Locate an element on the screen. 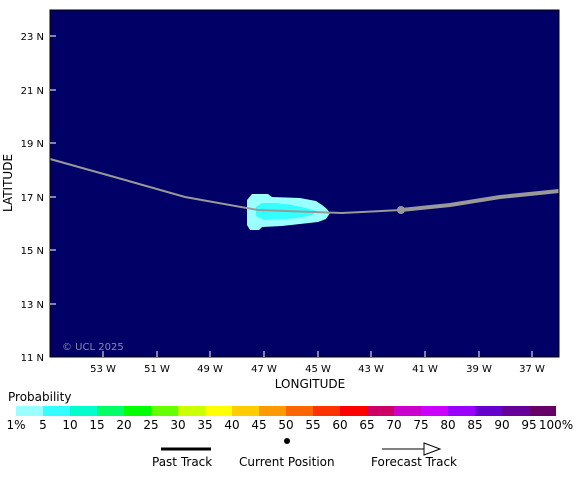  lon-tick: 53 W is located at coordinates (103, 363).